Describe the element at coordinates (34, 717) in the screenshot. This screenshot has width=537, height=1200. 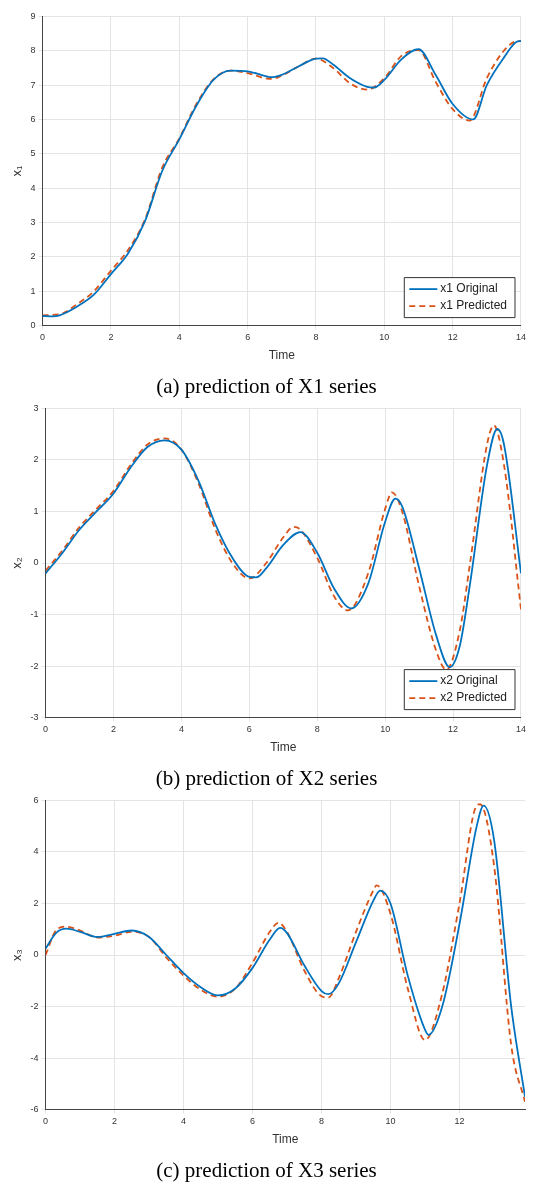
I see `y-tick-label: -3` at that location.